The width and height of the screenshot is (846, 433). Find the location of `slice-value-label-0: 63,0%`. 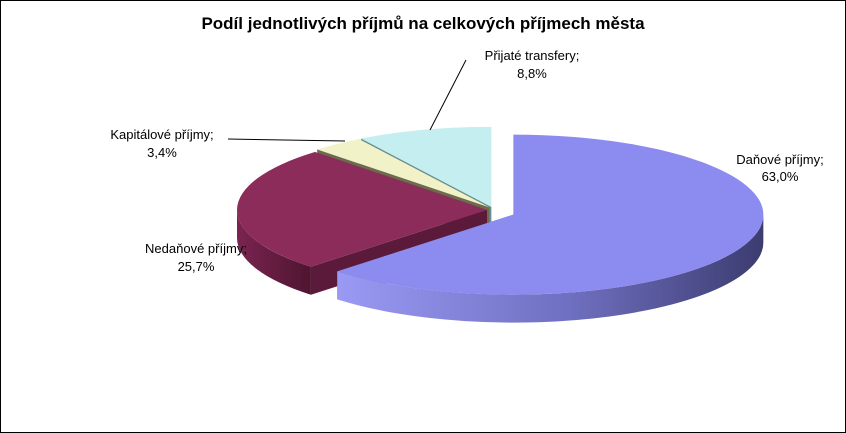

slice-value-label-0: 63,0% is located at coordinates (780, 176).